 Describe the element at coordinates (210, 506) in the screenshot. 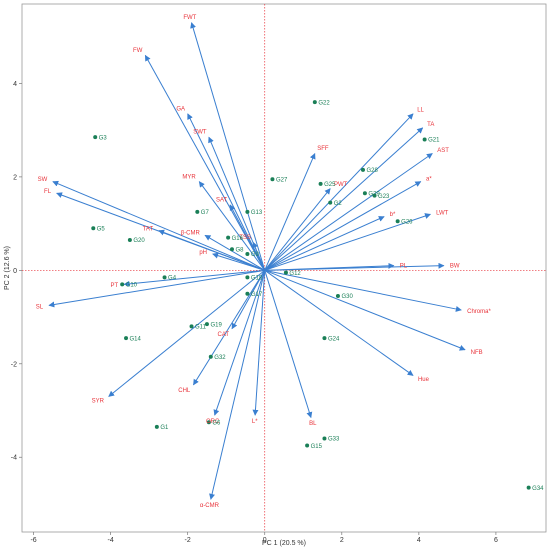

I see `loading-label-alpha-cmr: α-CMR` at that location.